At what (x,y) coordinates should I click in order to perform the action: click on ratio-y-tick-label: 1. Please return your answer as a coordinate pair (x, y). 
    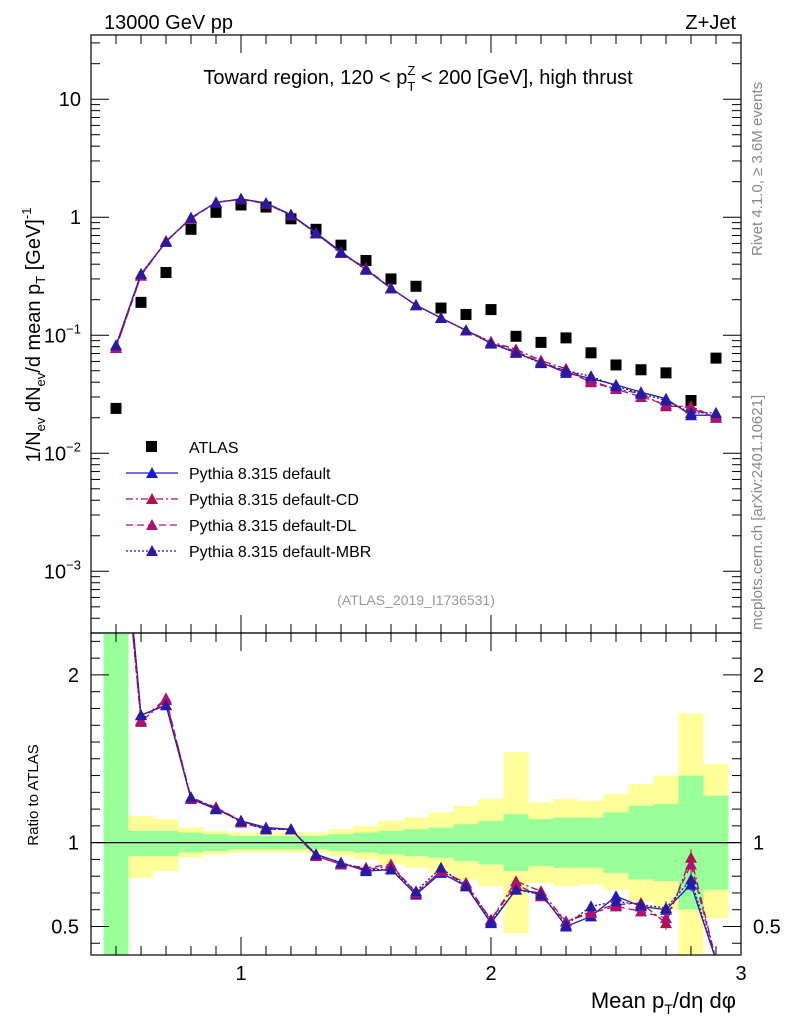
    Looking at the image, I should click on (73, 844).